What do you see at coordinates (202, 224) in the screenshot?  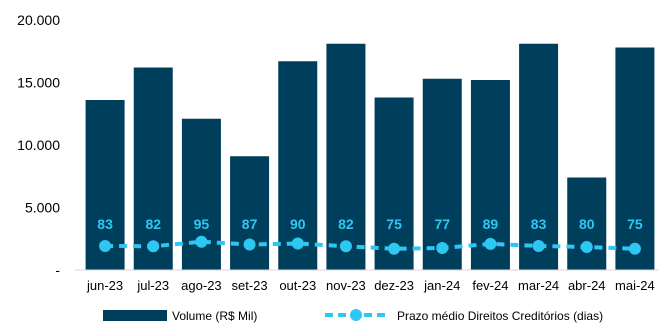 I see `prazo-data-label: 95` at bounding box center [202, 224].